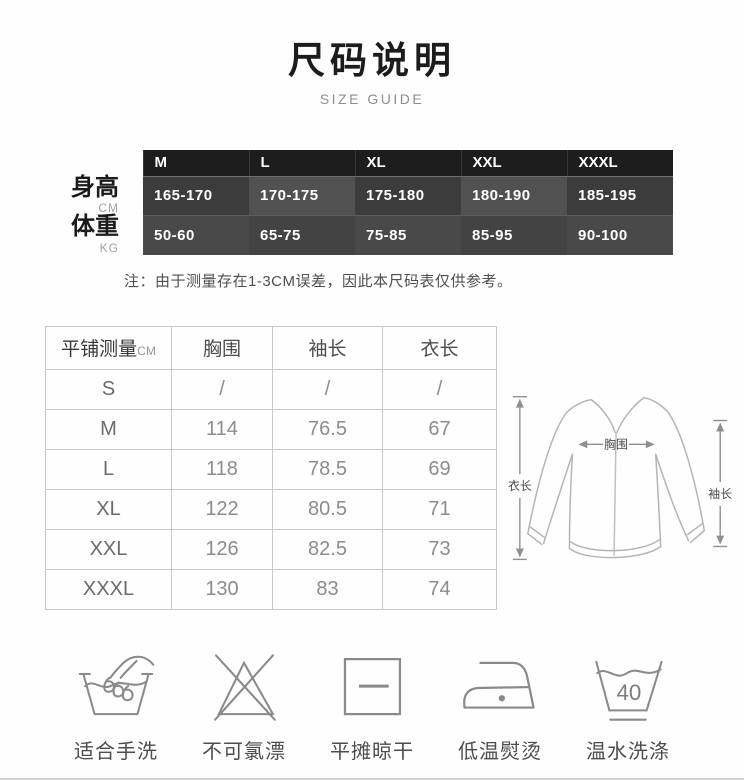 The height and width of the screenshot is (780, 744). Describe the element at coordinates (196, 195) in the screenshot. I see `height-value: 165-170` at that location.